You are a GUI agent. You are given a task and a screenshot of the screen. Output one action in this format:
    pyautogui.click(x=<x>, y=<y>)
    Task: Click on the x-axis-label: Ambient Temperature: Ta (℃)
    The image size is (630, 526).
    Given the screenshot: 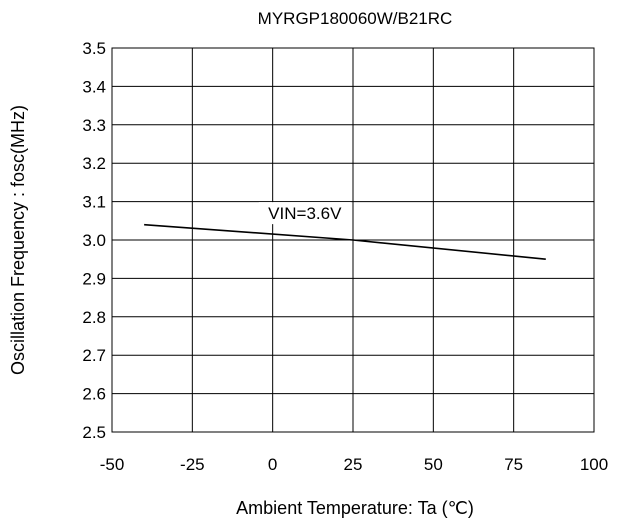 What is the action you would take?
    pyautogui.click(x=355, y=508)
    